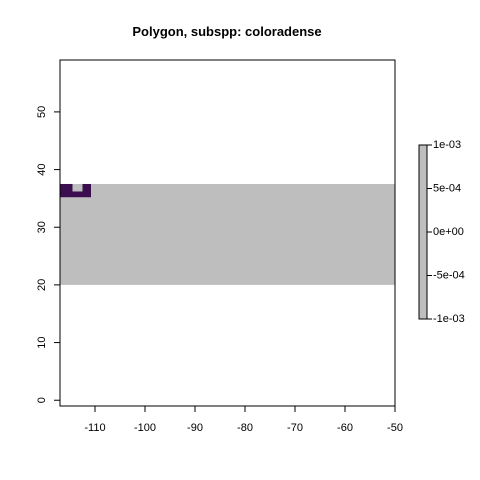  Describe the element at coordinates (42, 227) in the screenshot. I see `y-tick-label-3: 30` at that location.